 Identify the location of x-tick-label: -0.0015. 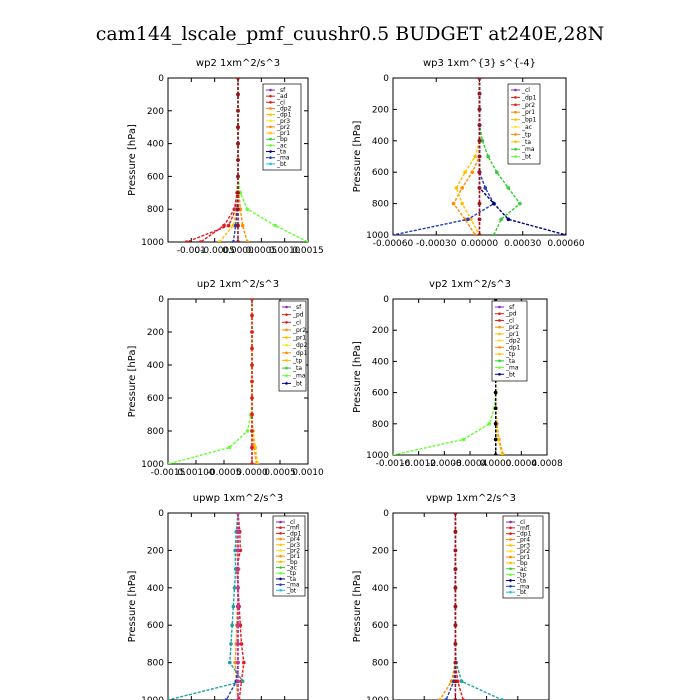
(168, 473).